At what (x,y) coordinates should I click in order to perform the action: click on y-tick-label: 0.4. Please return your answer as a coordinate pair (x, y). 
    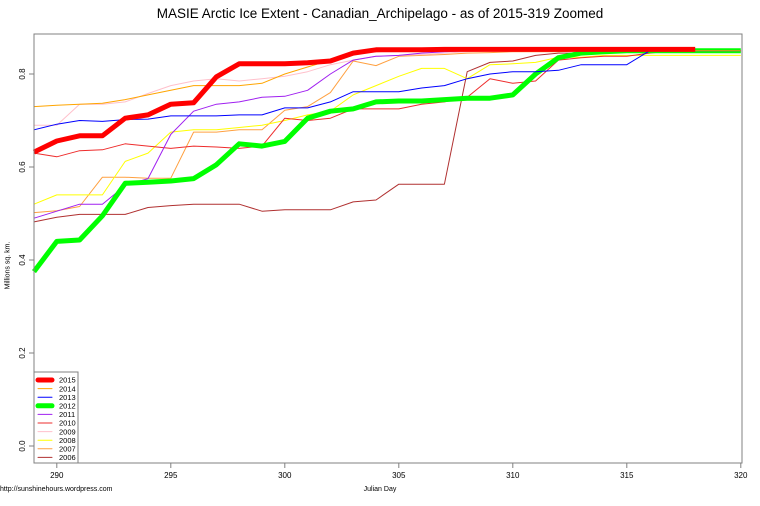
    Looking at the image, I should click on (22, 260).